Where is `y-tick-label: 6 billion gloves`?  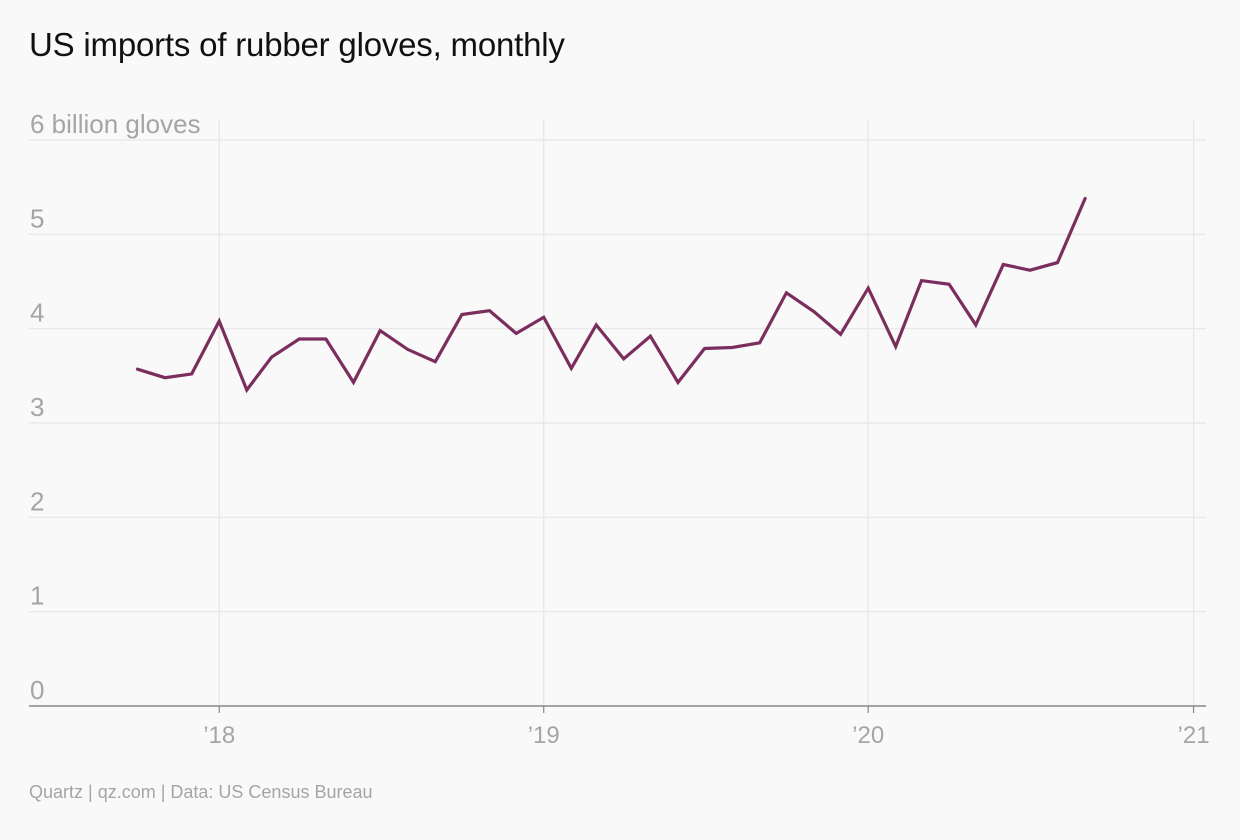
y-tick-label: 6 billion gloves is located at coordinates (115, 124).